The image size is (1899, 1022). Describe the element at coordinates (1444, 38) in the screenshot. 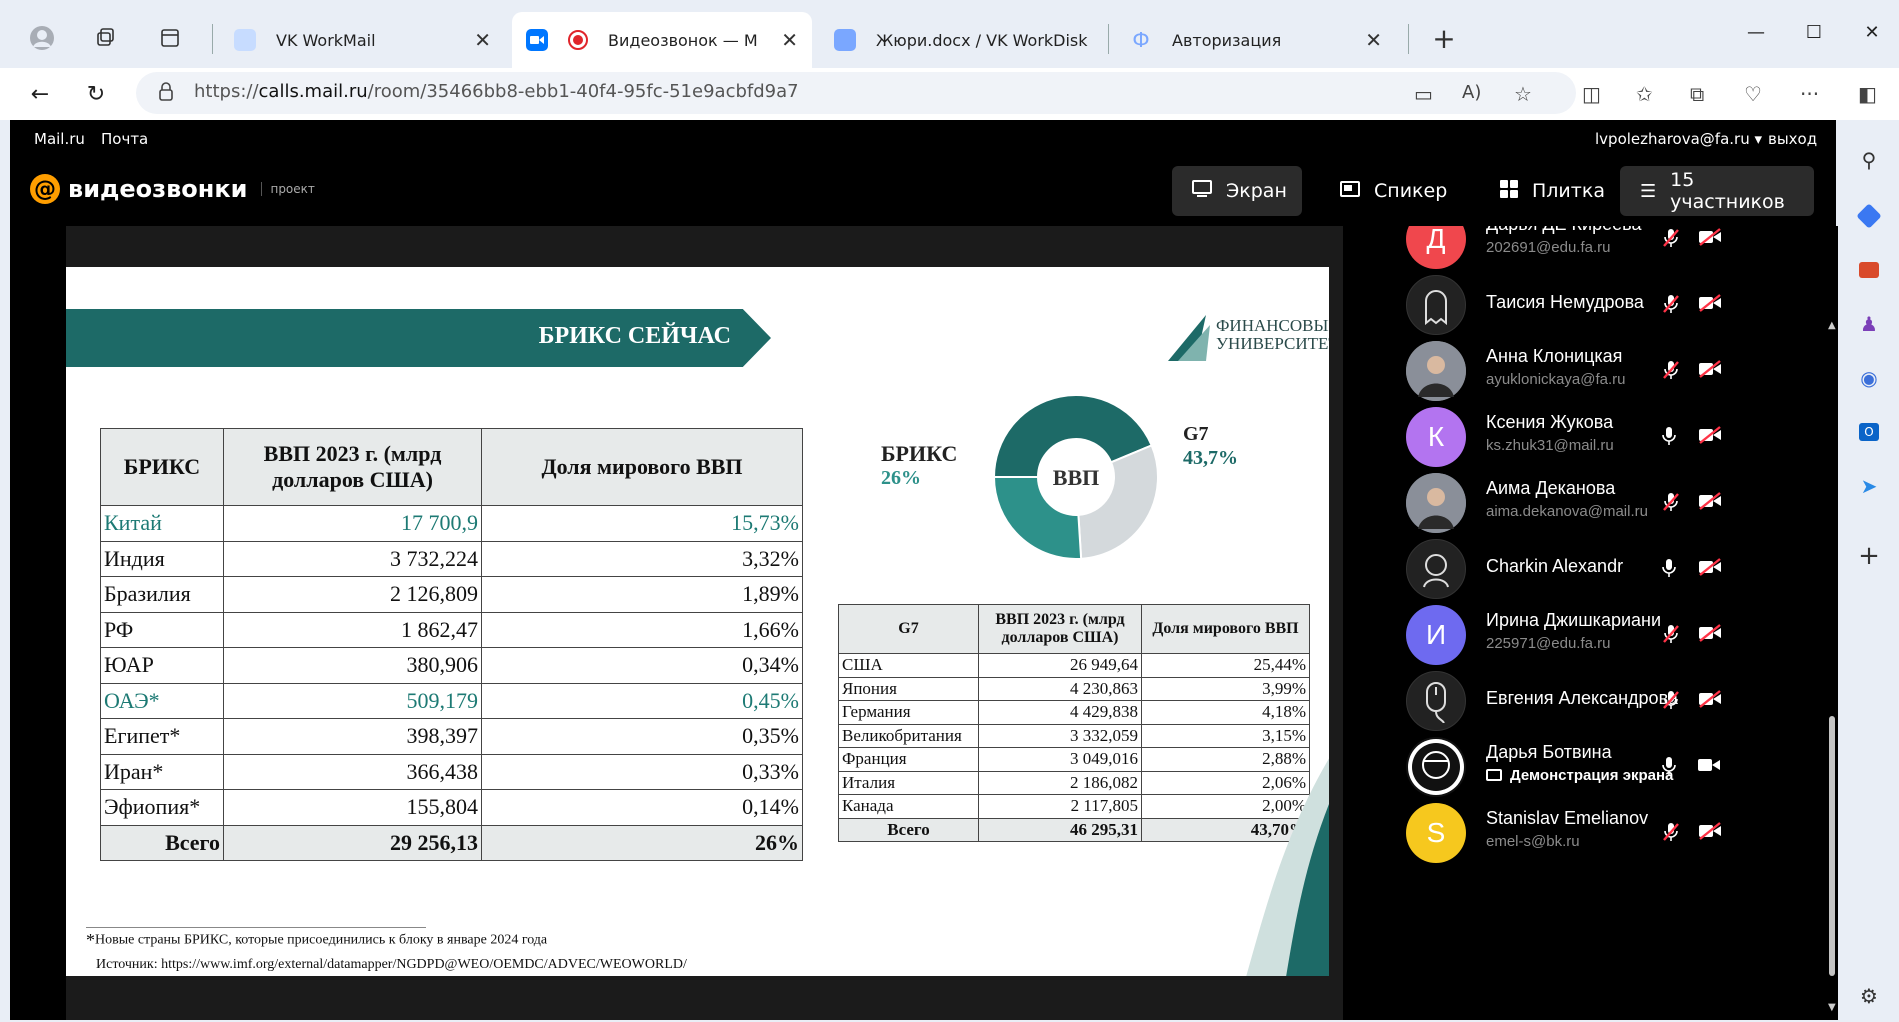

I see `new-tab-icon: +` at that location.